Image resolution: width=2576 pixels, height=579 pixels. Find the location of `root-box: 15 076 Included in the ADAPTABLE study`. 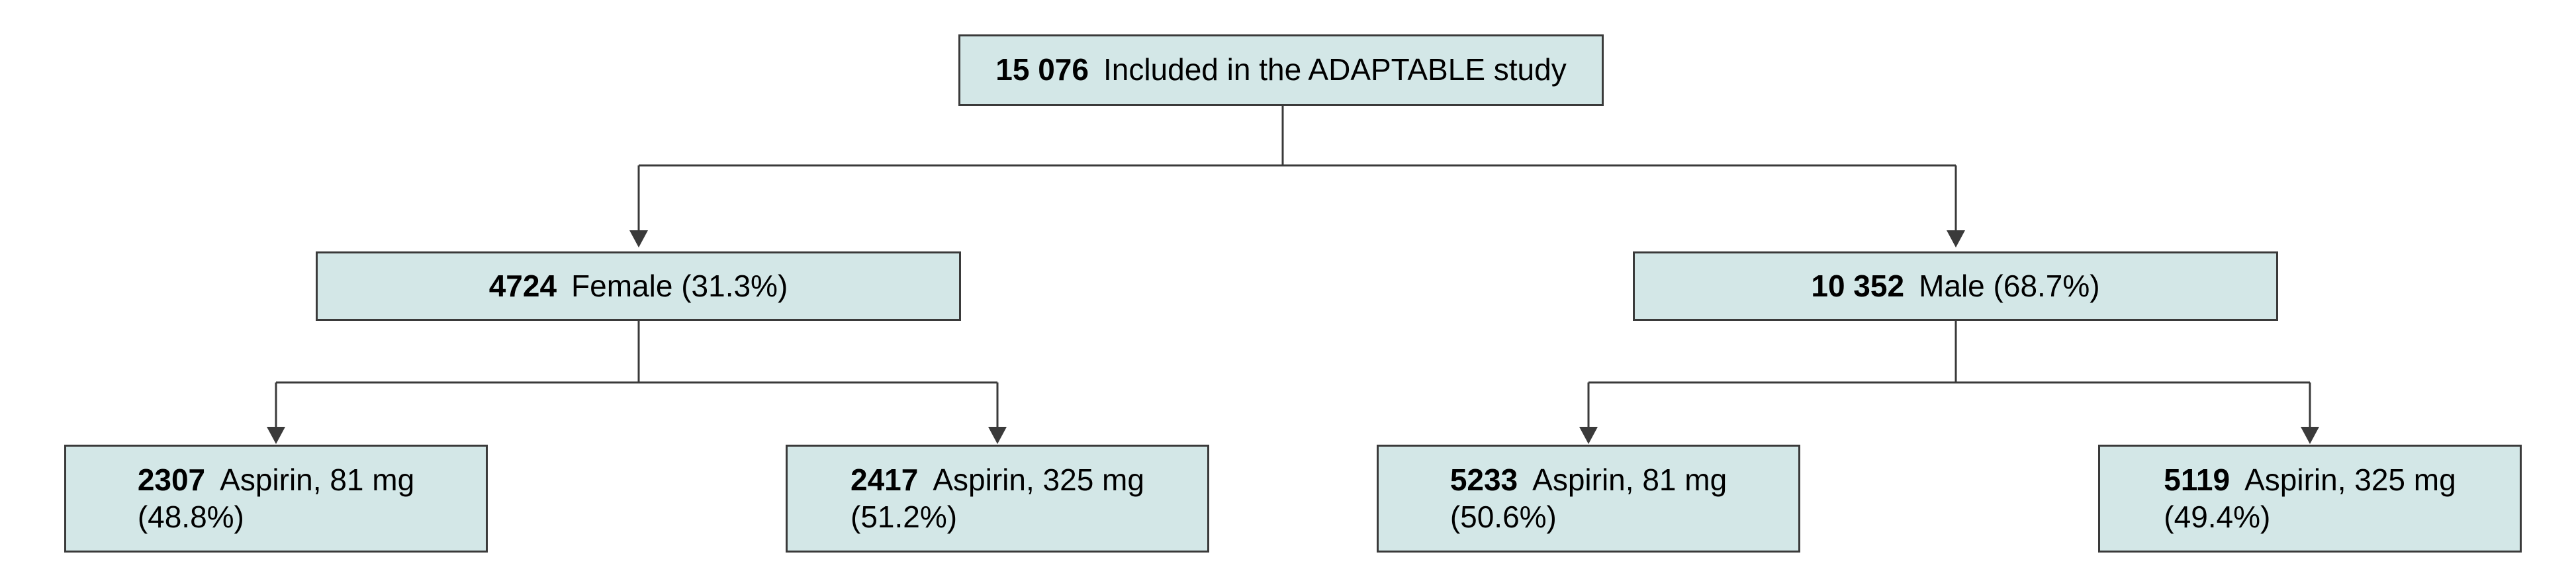

root-box: 15 076 Included in the ADAPTABLE study is located at coordinates (1281, 70).